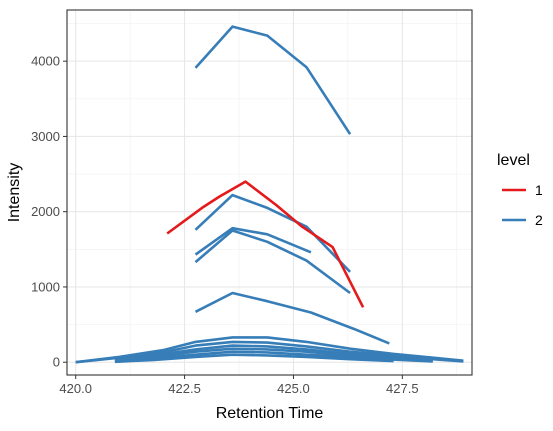 Image resolution: width=553 pixels, height=431 pixels. I want to click on y-axis-title: Intensity, so click(14, 193).